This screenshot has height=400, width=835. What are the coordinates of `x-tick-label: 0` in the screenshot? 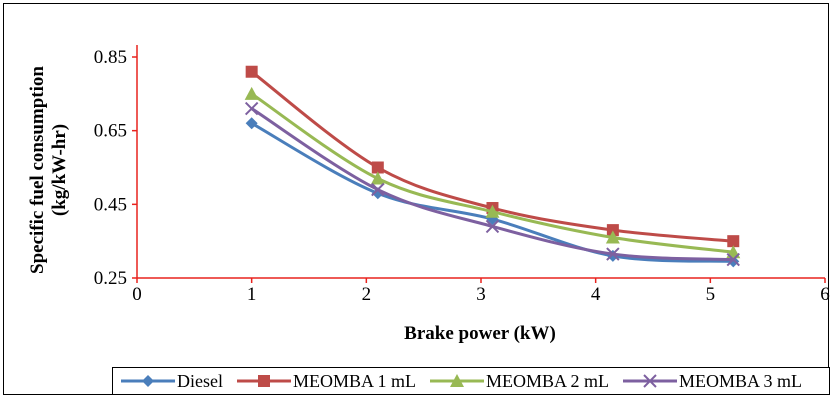 It's located at (137, 294).